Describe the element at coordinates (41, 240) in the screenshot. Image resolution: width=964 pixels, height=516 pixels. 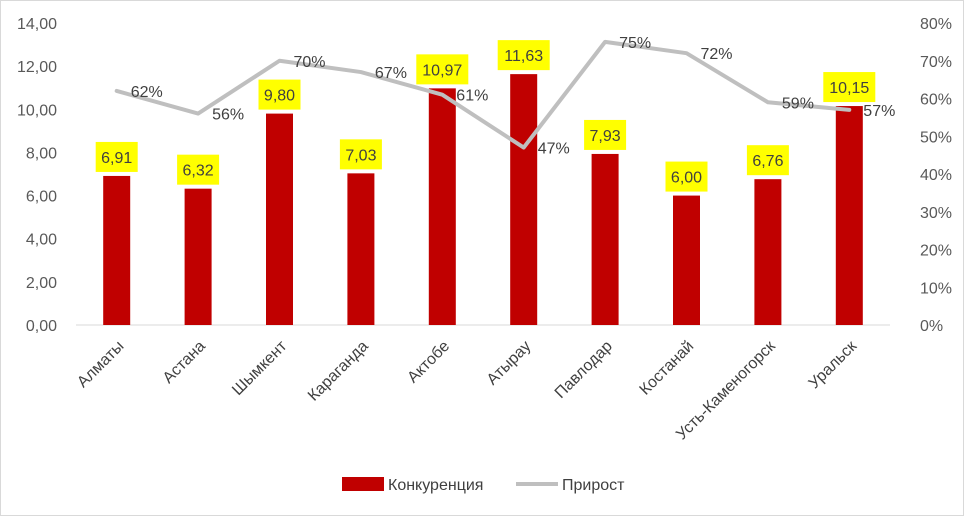
I see `y-left-tick-label: 4,00` at that location.